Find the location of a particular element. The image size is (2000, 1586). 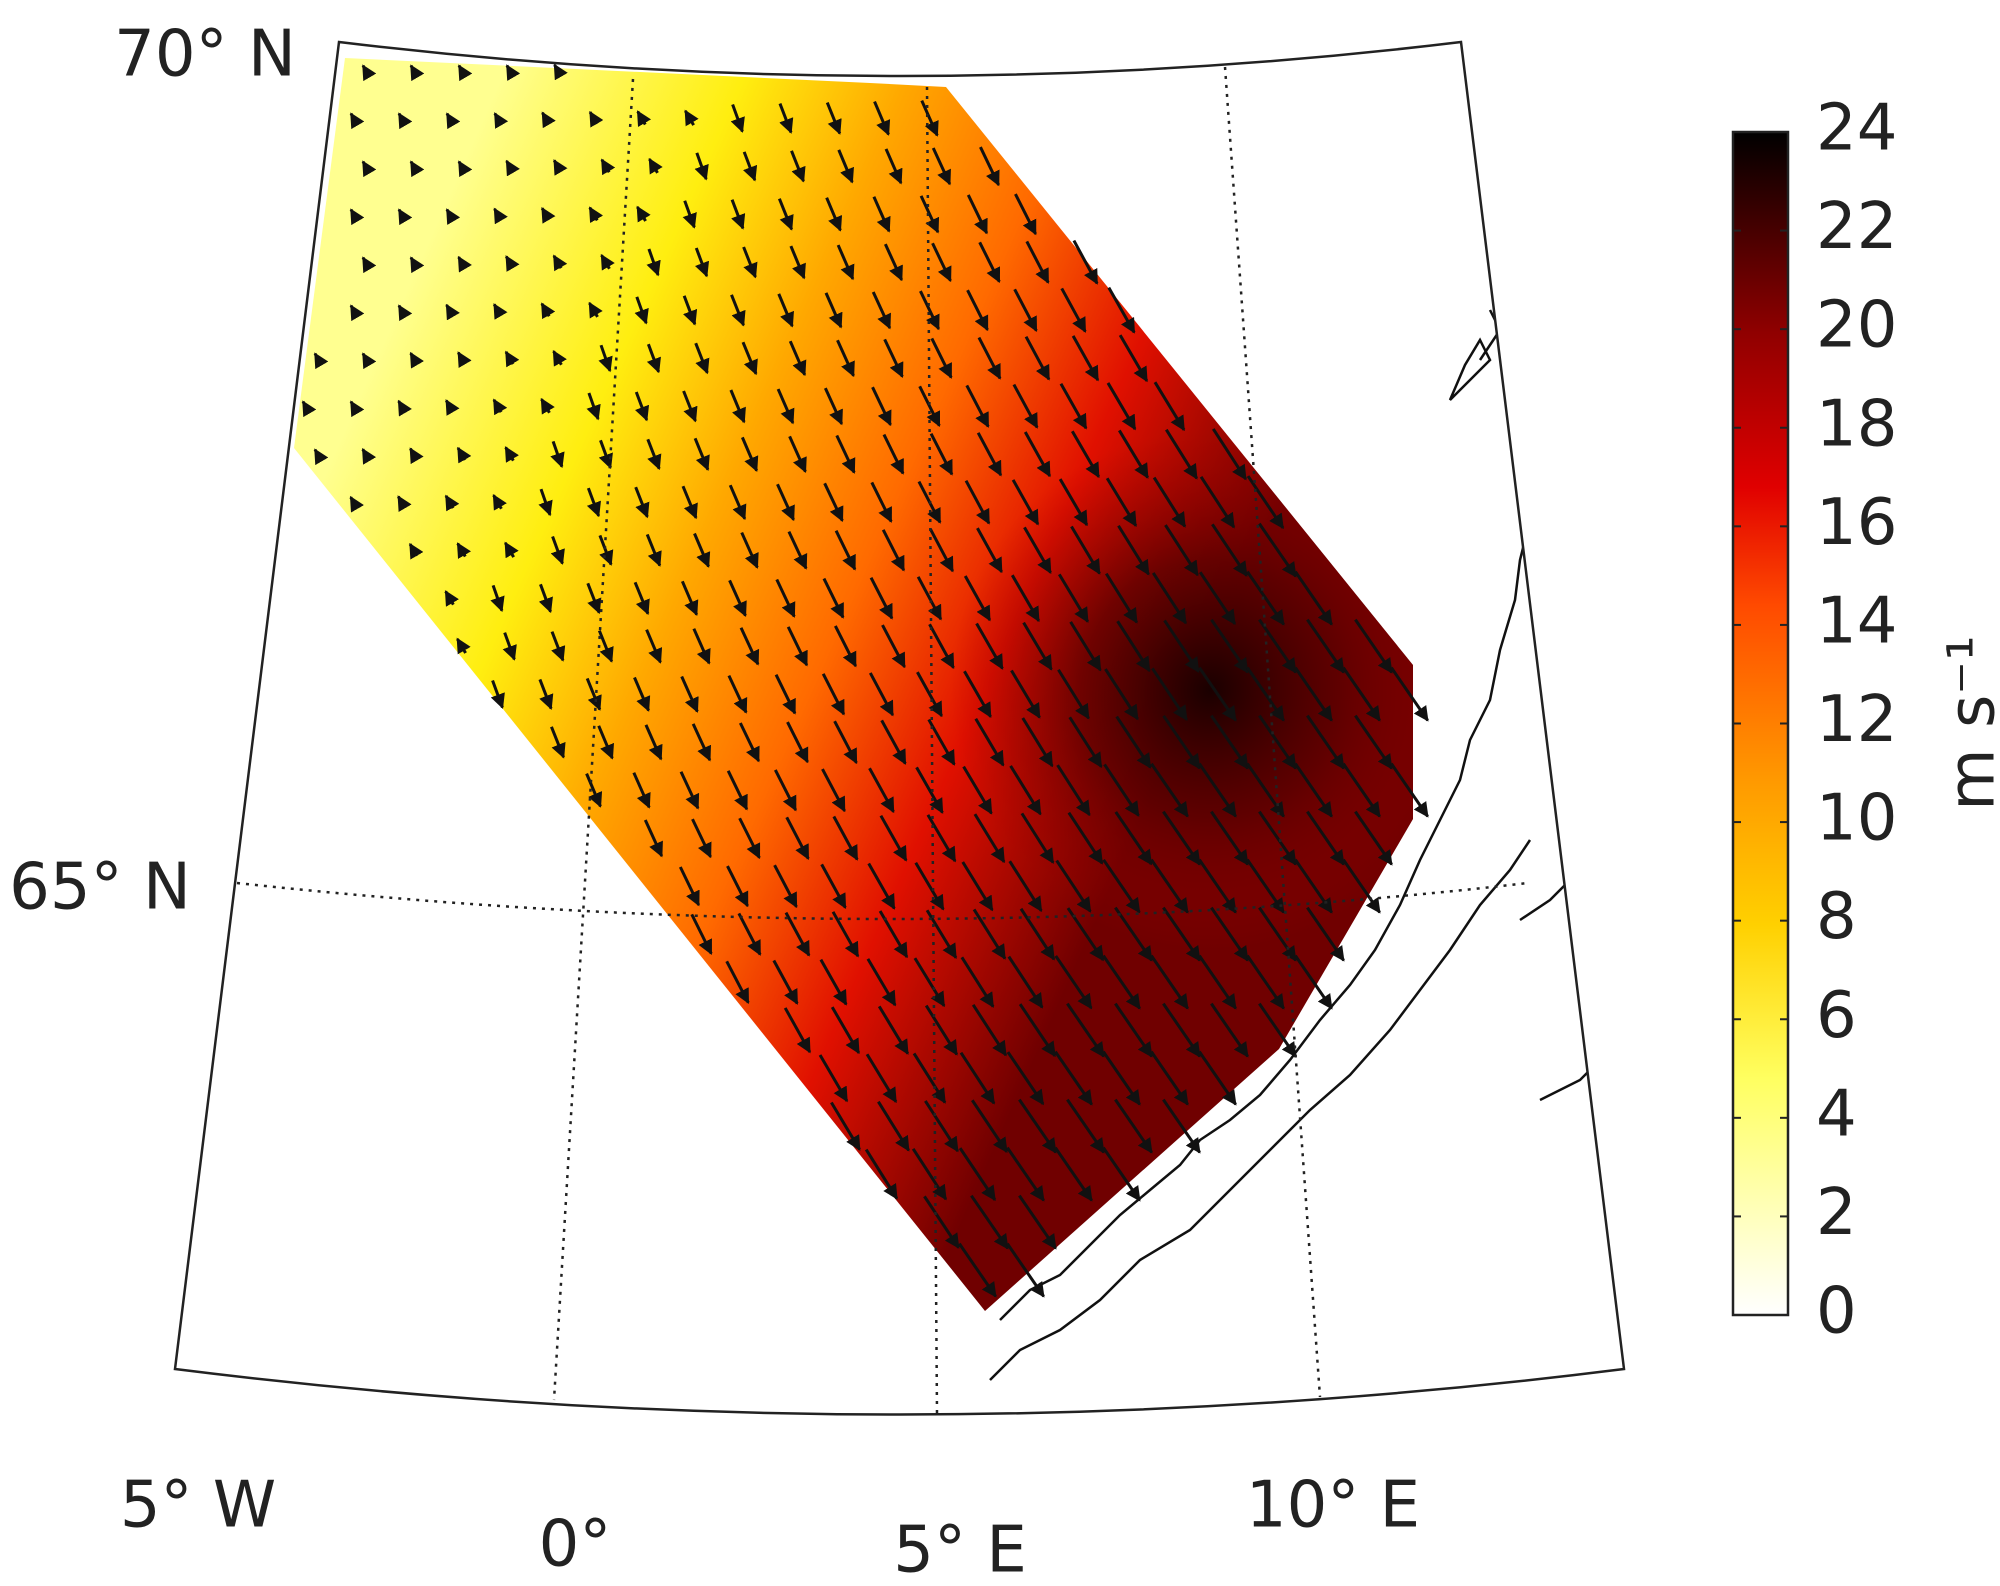

colorbar-tick-label: 0 is located at coordinates (1836, 1312).